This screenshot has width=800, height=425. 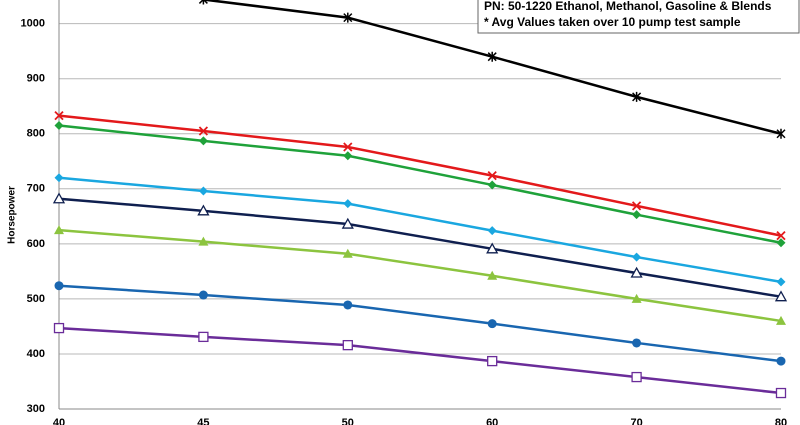 I want to click on y-tick-label: 900, so click(x=36, y=79).